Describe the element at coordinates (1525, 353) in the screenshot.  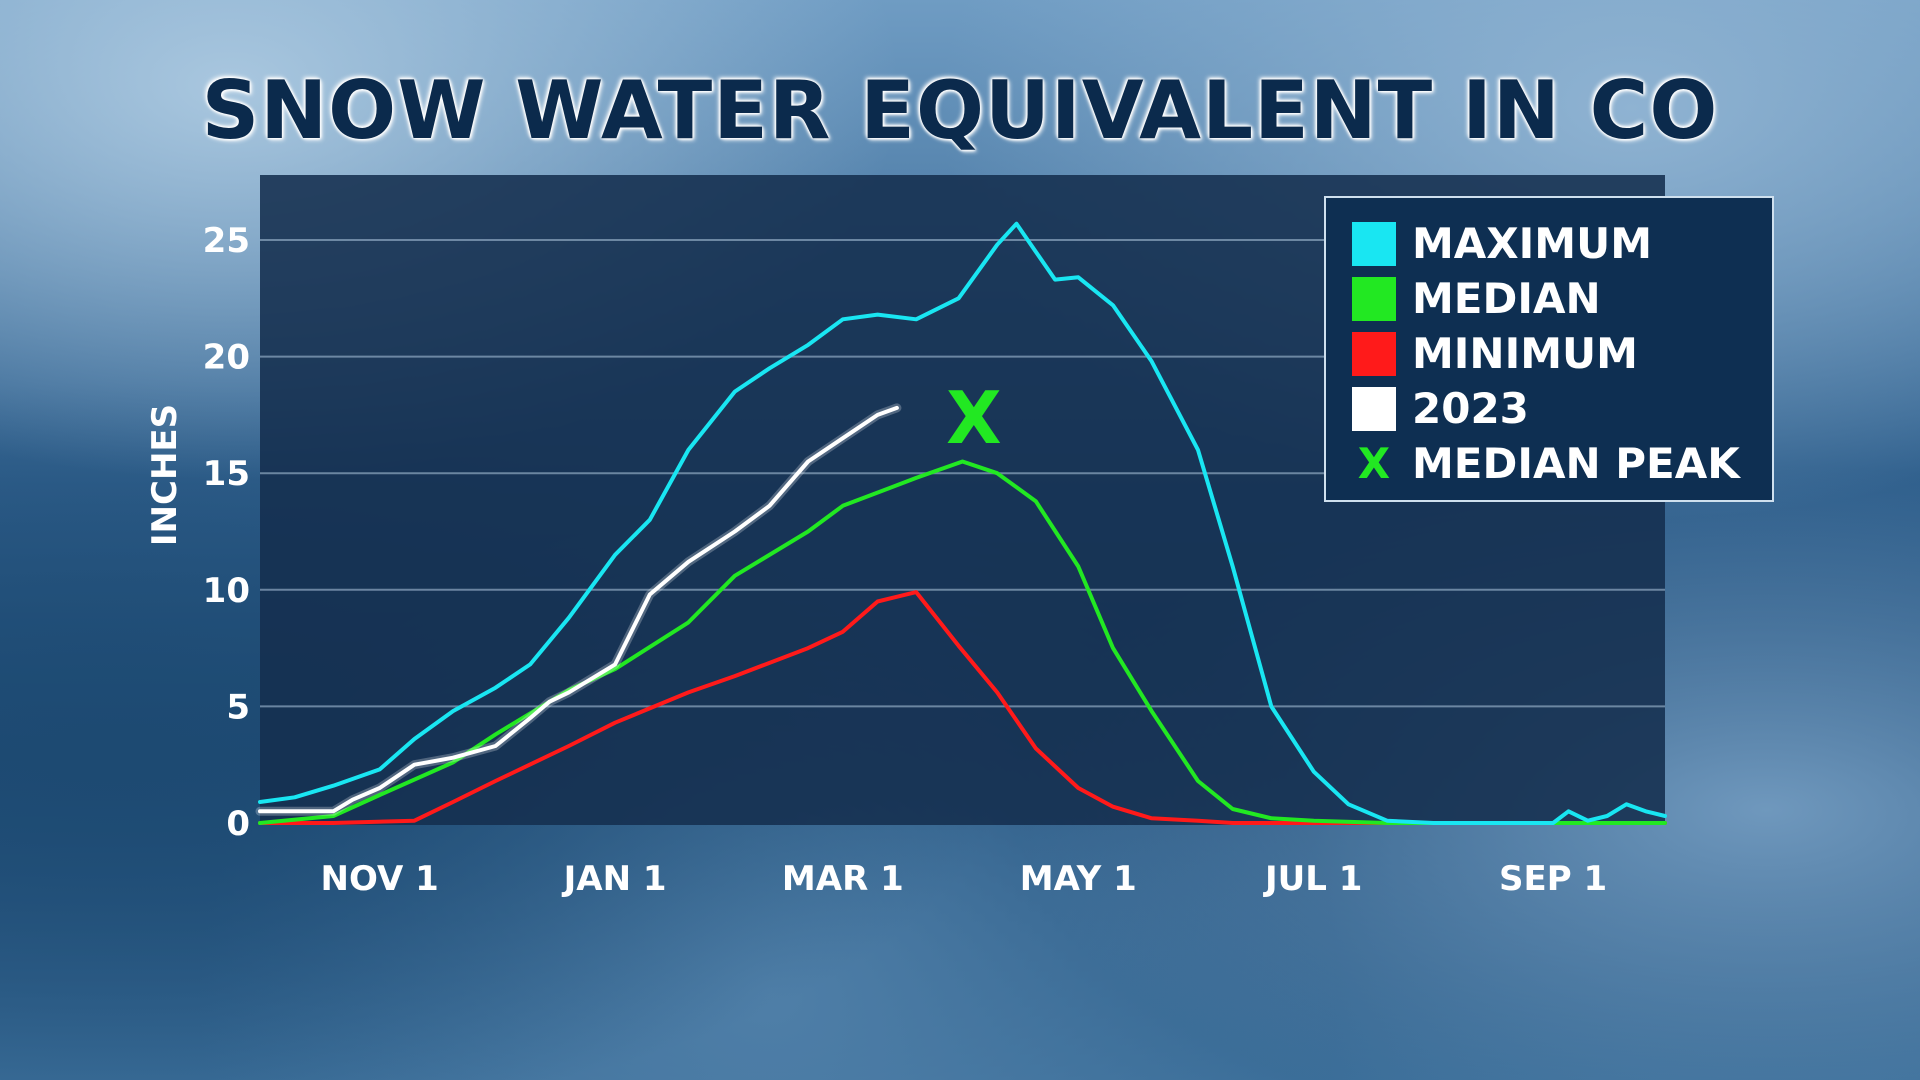
I see `legend-label-minimum: MINIMUM` at that location.